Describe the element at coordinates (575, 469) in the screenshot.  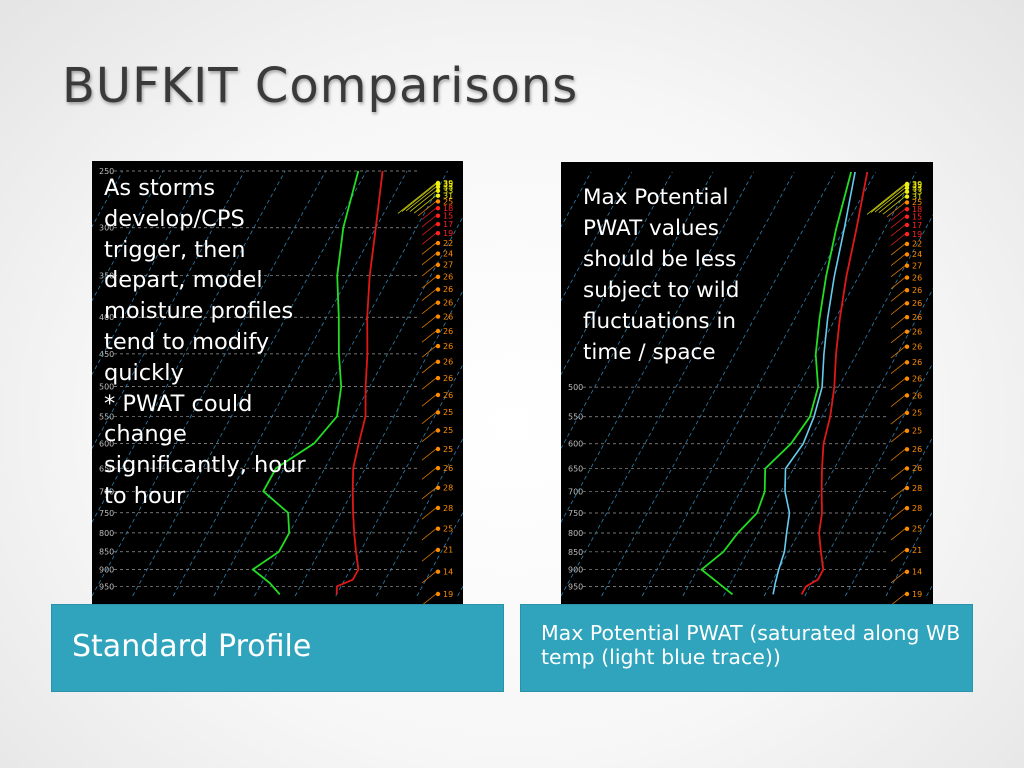
I see `pressure-label: 650` at that location.